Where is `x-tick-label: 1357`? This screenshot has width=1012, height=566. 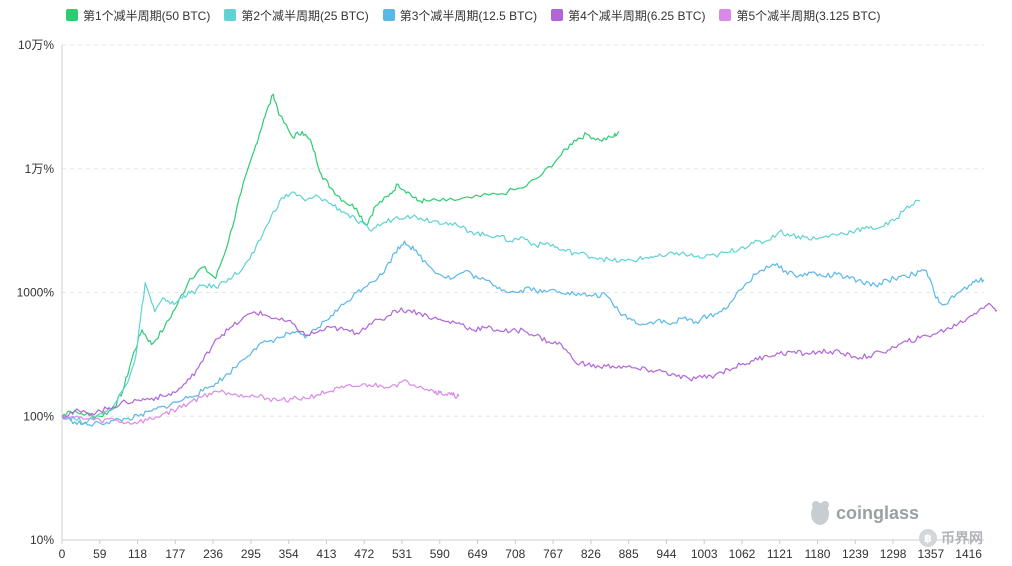
x-tick-label: 1357 is located at coordinates (931, 554).